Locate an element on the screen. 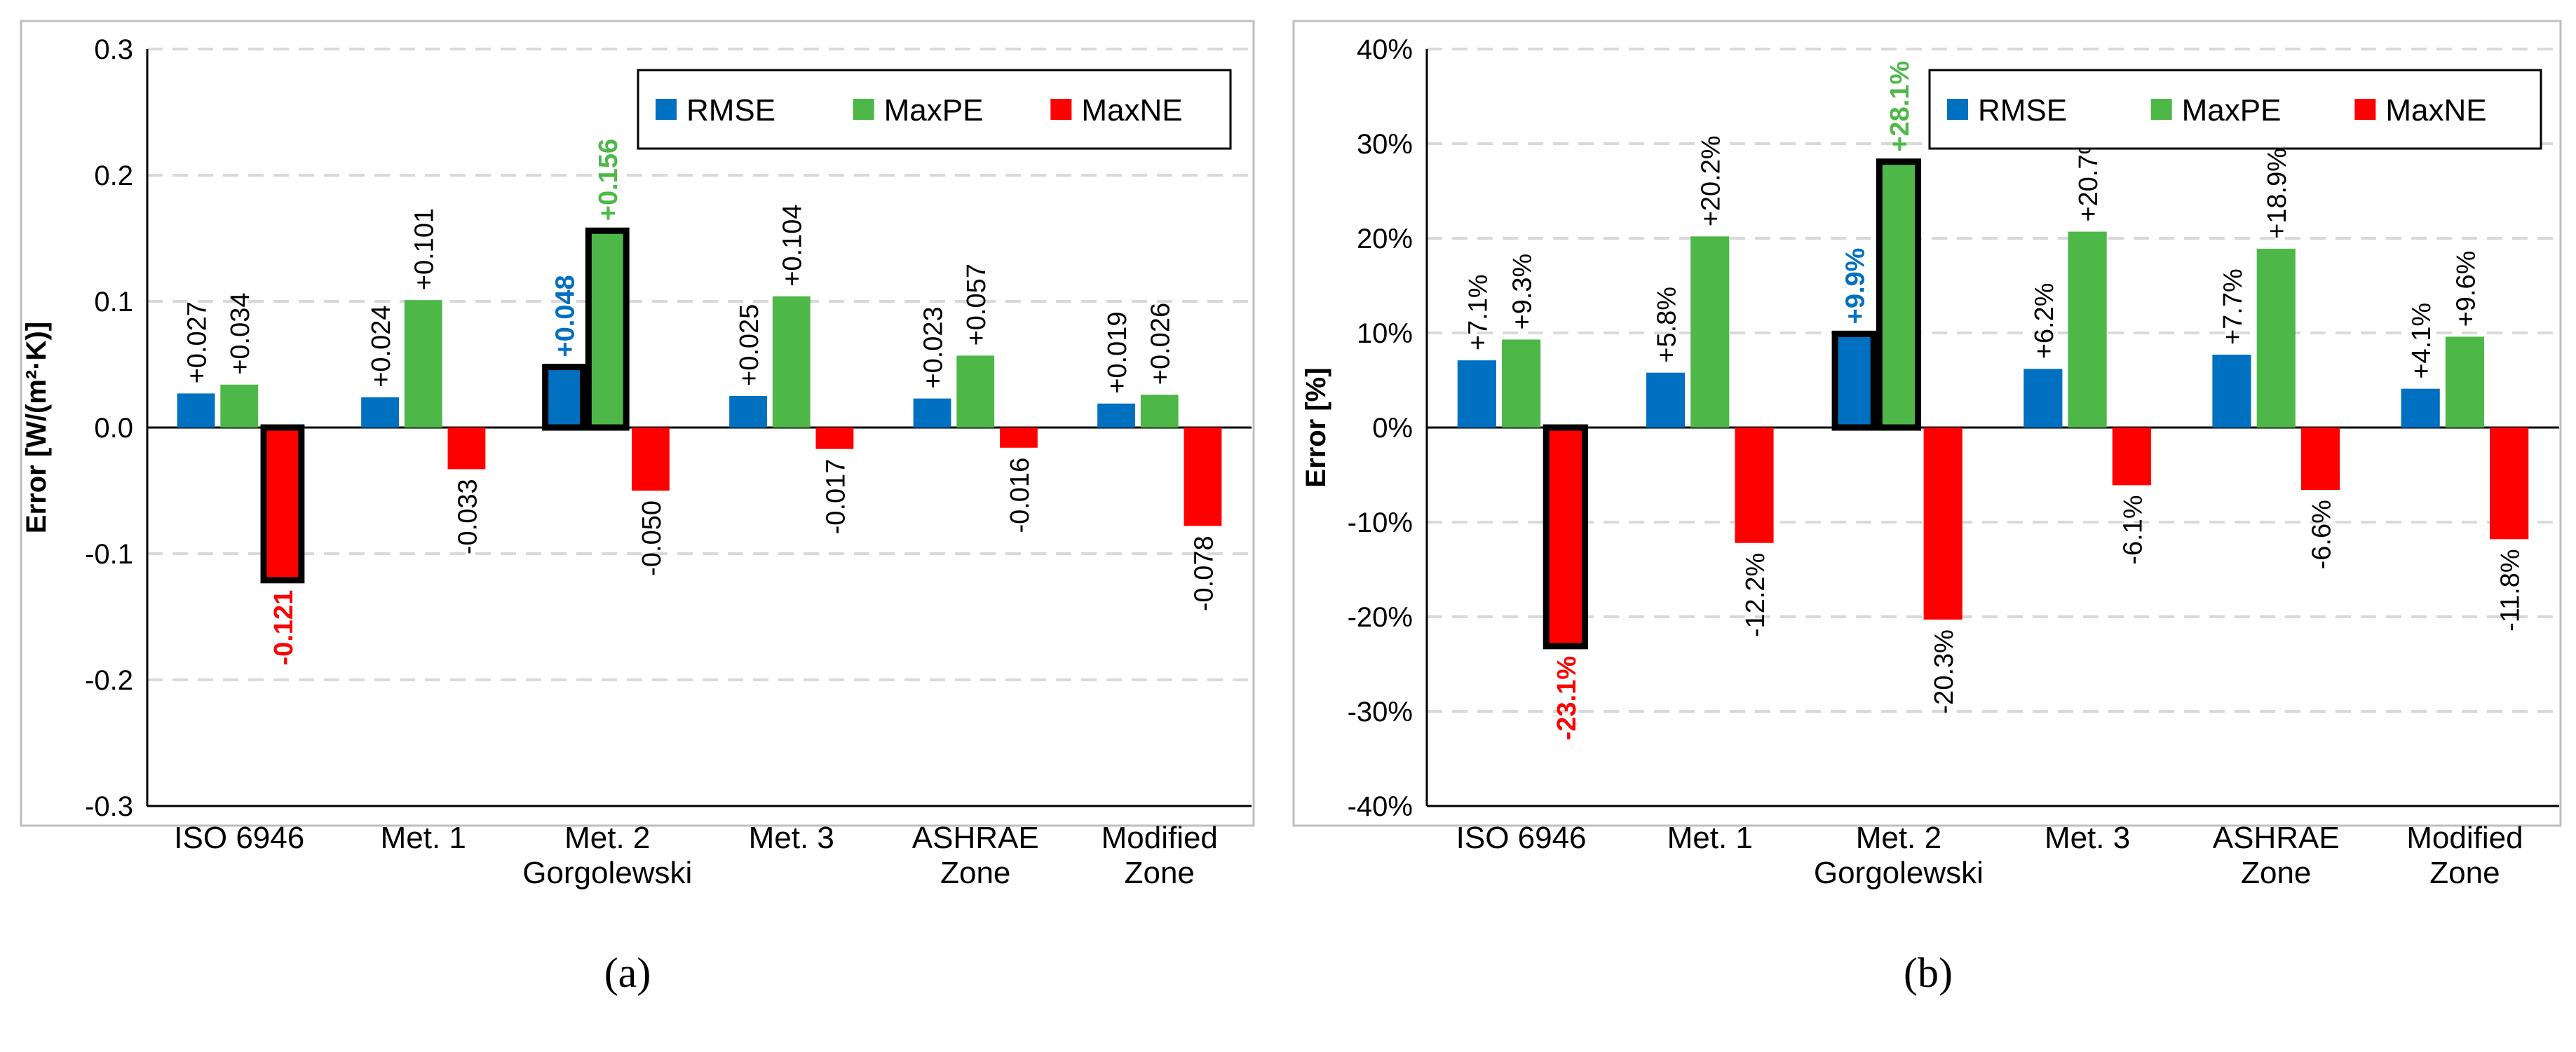 The image size is (2576, 1052). y-tick-label: -0.1 is located at coordinates (109, 554).